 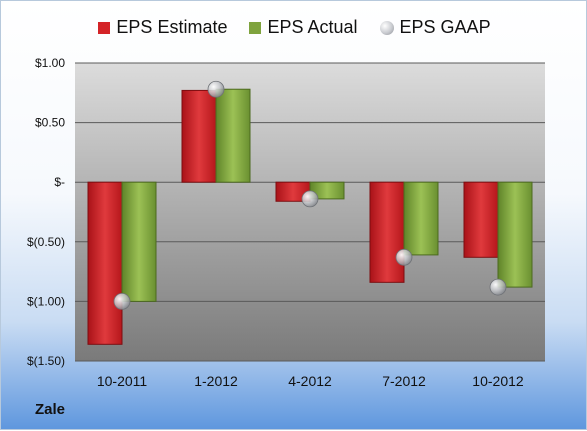 I want to click on y-tick-label: $(1.50), so click(x=46, y=361).